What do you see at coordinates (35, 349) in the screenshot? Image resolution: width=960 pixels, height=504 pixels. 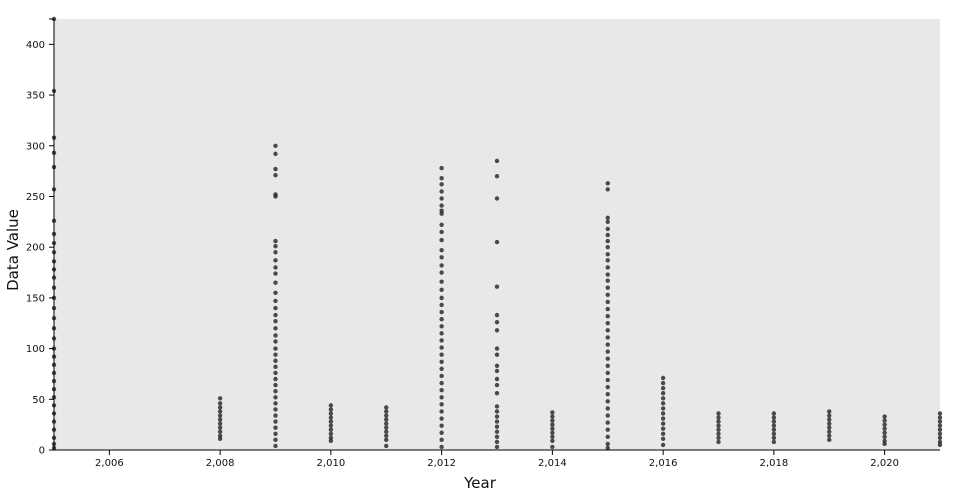 I see `y-tick-label: 100` at bounding box center [35, 349].